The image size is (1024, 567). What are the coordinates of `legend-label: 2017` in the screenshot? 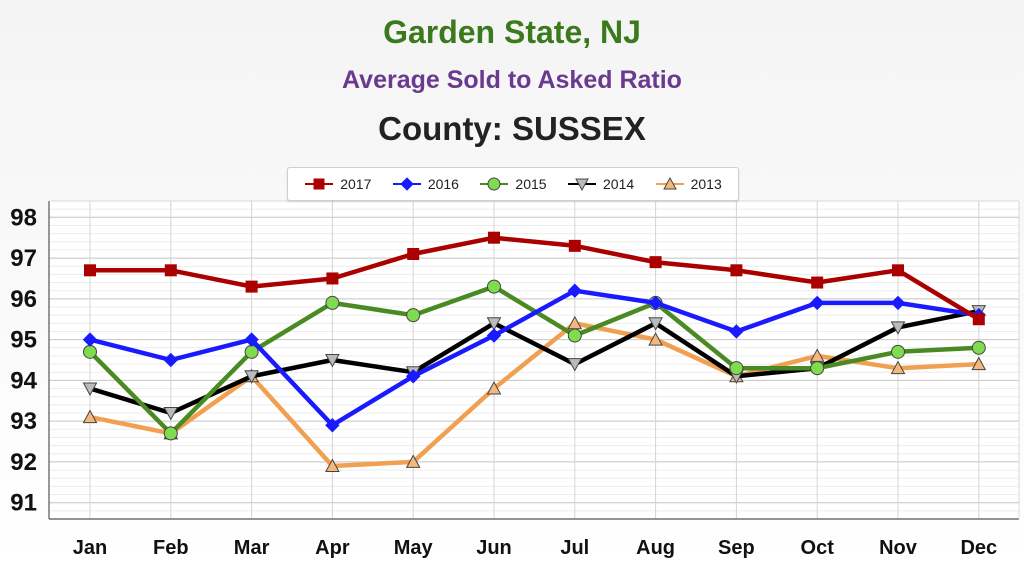 It's located at (356, 184).